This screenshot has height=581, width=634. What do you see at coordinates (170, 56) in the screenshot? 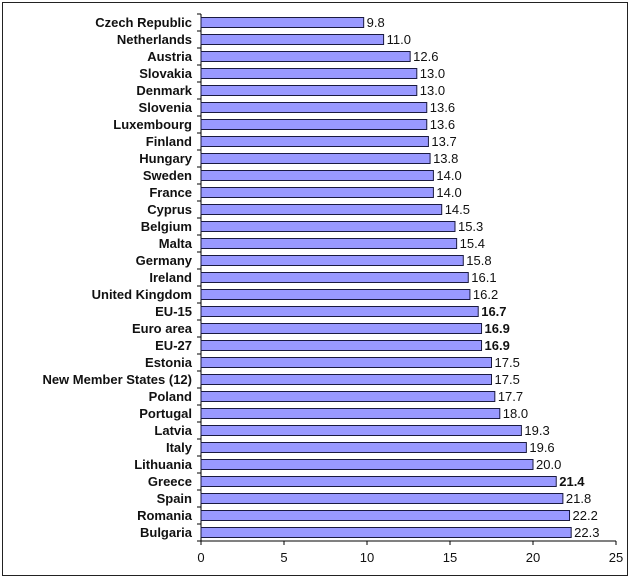
I see `category-label: Austria` at bounding box center [170, 56].